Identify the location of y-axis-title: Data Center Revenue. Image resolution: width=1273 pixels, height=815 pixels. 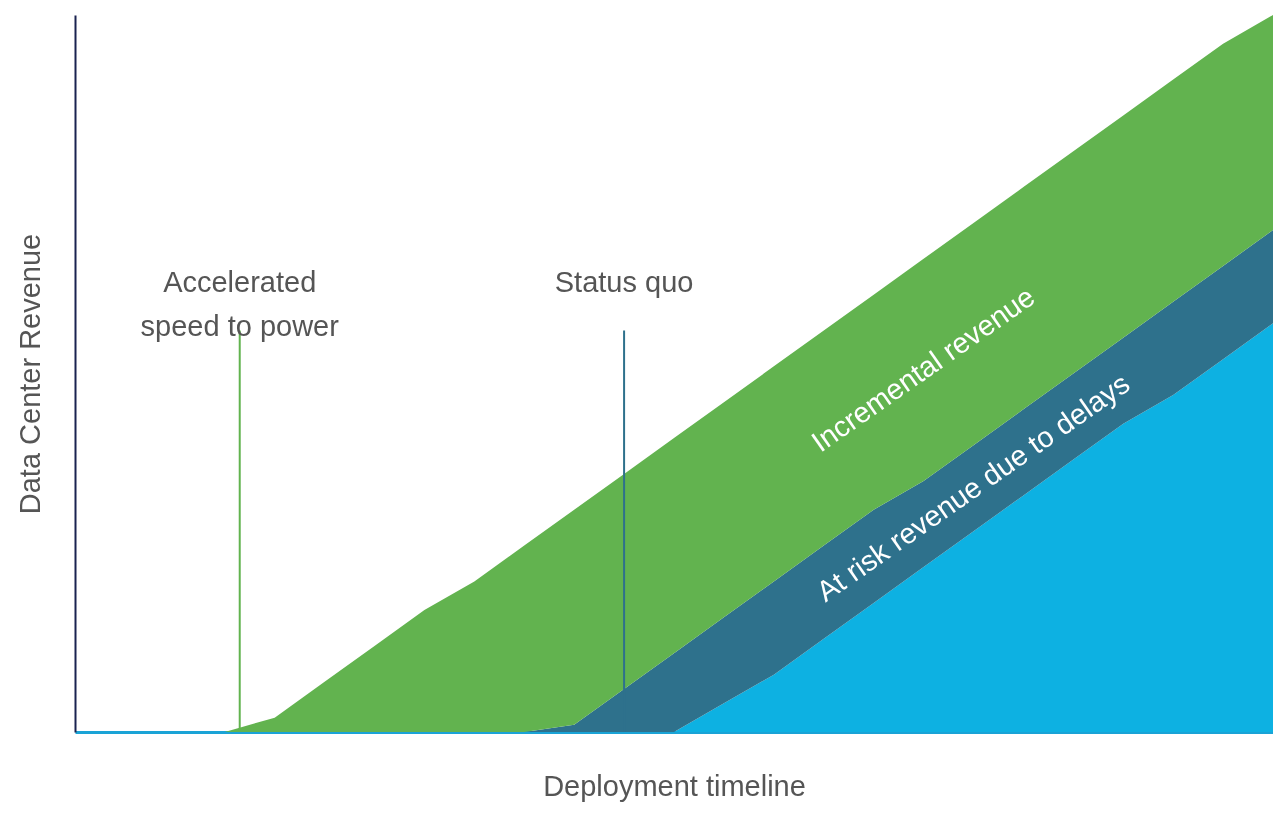
(29, 374).